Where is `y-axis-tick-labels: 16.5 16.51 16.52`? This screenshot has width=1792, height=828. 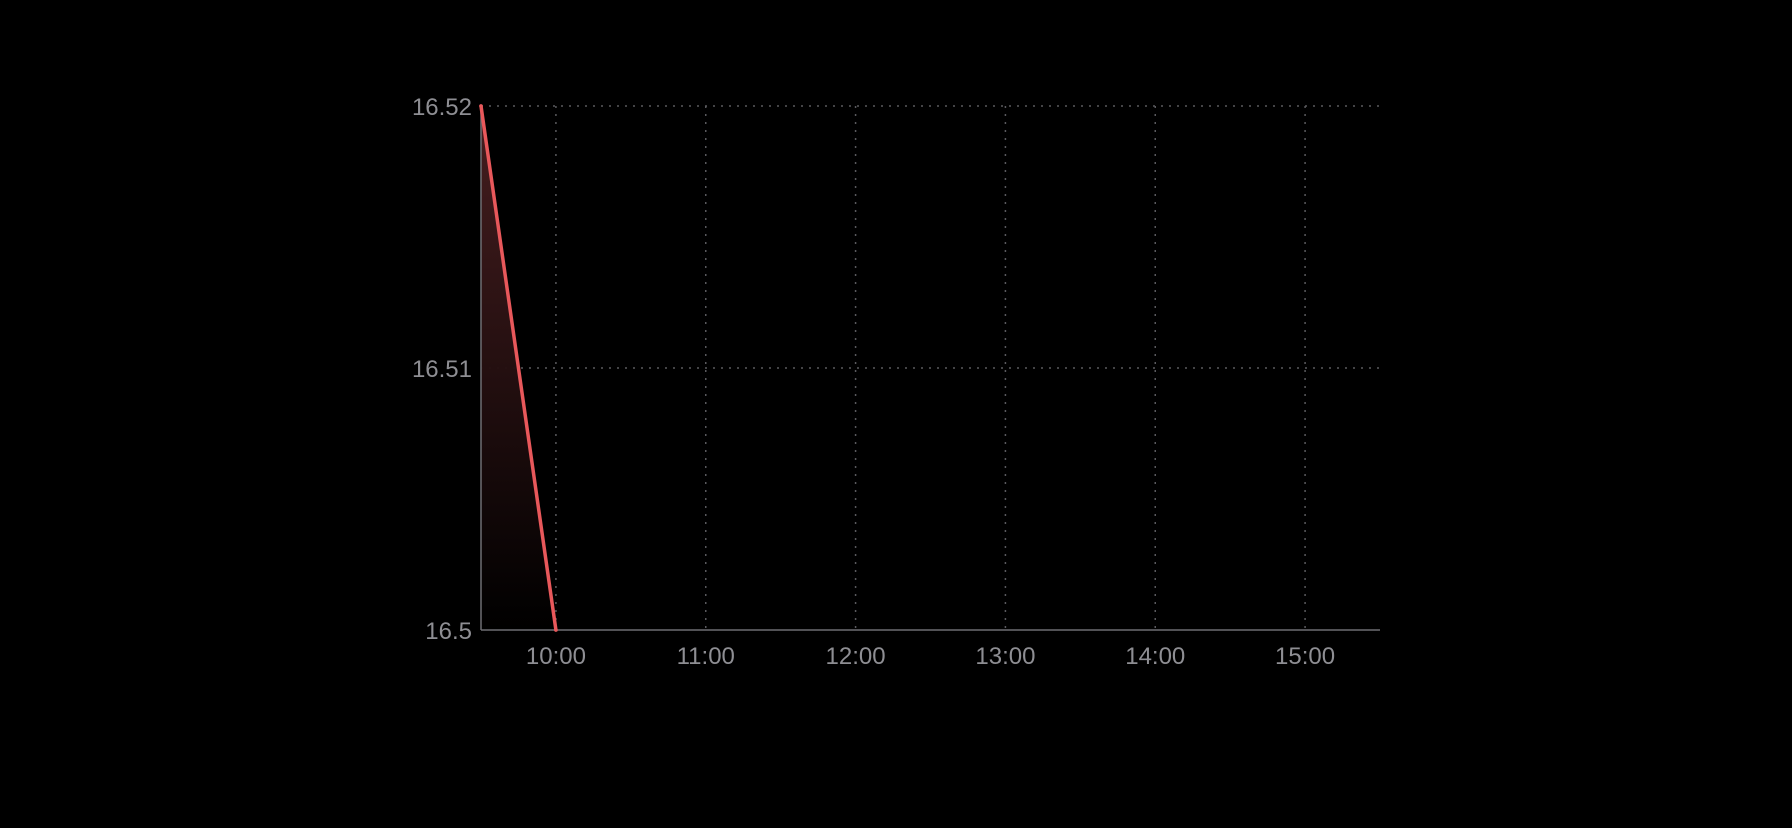
y-axis-tick-labels: 16.5 16.51 16.52 is located at coordinates (442, 369).